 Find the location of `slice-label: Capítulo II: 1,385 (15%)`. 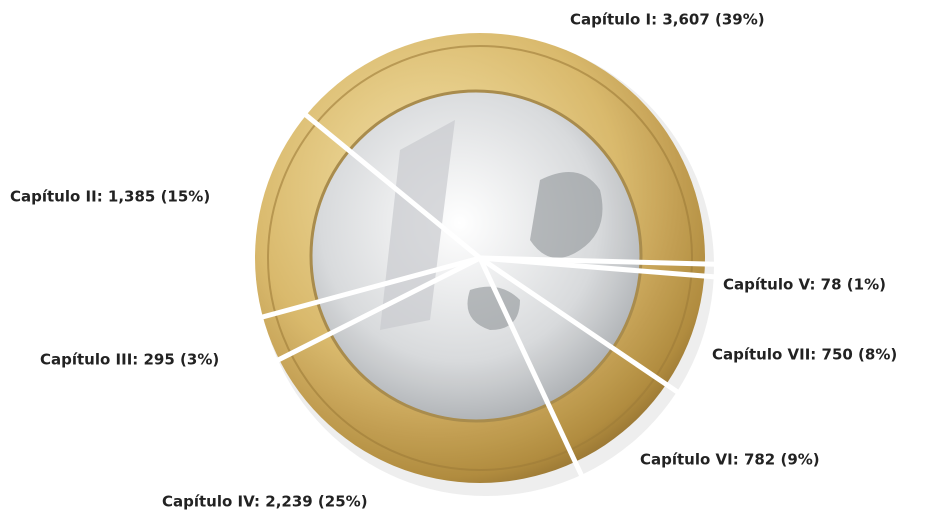

slice-label: Capítulo II: 1,385 (15%) is located at coordinates (110, 197).